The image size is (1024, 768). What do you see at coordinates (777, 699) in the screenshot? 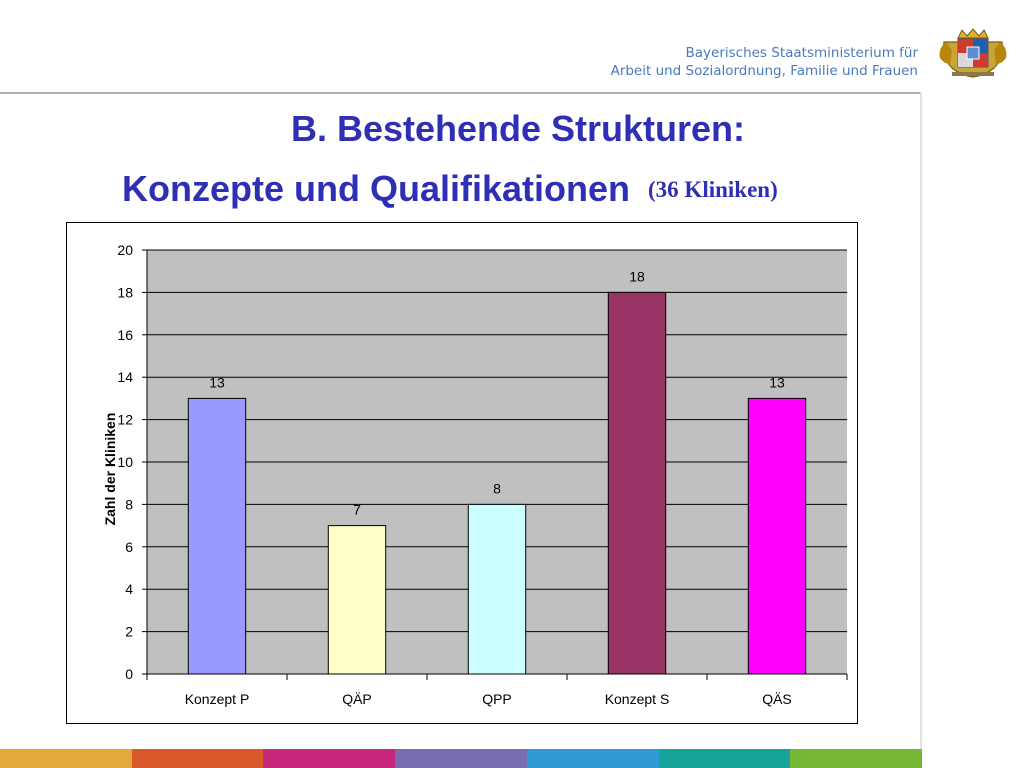
I see `x-tick-label: QÄS` at bounding box center [777, 699].